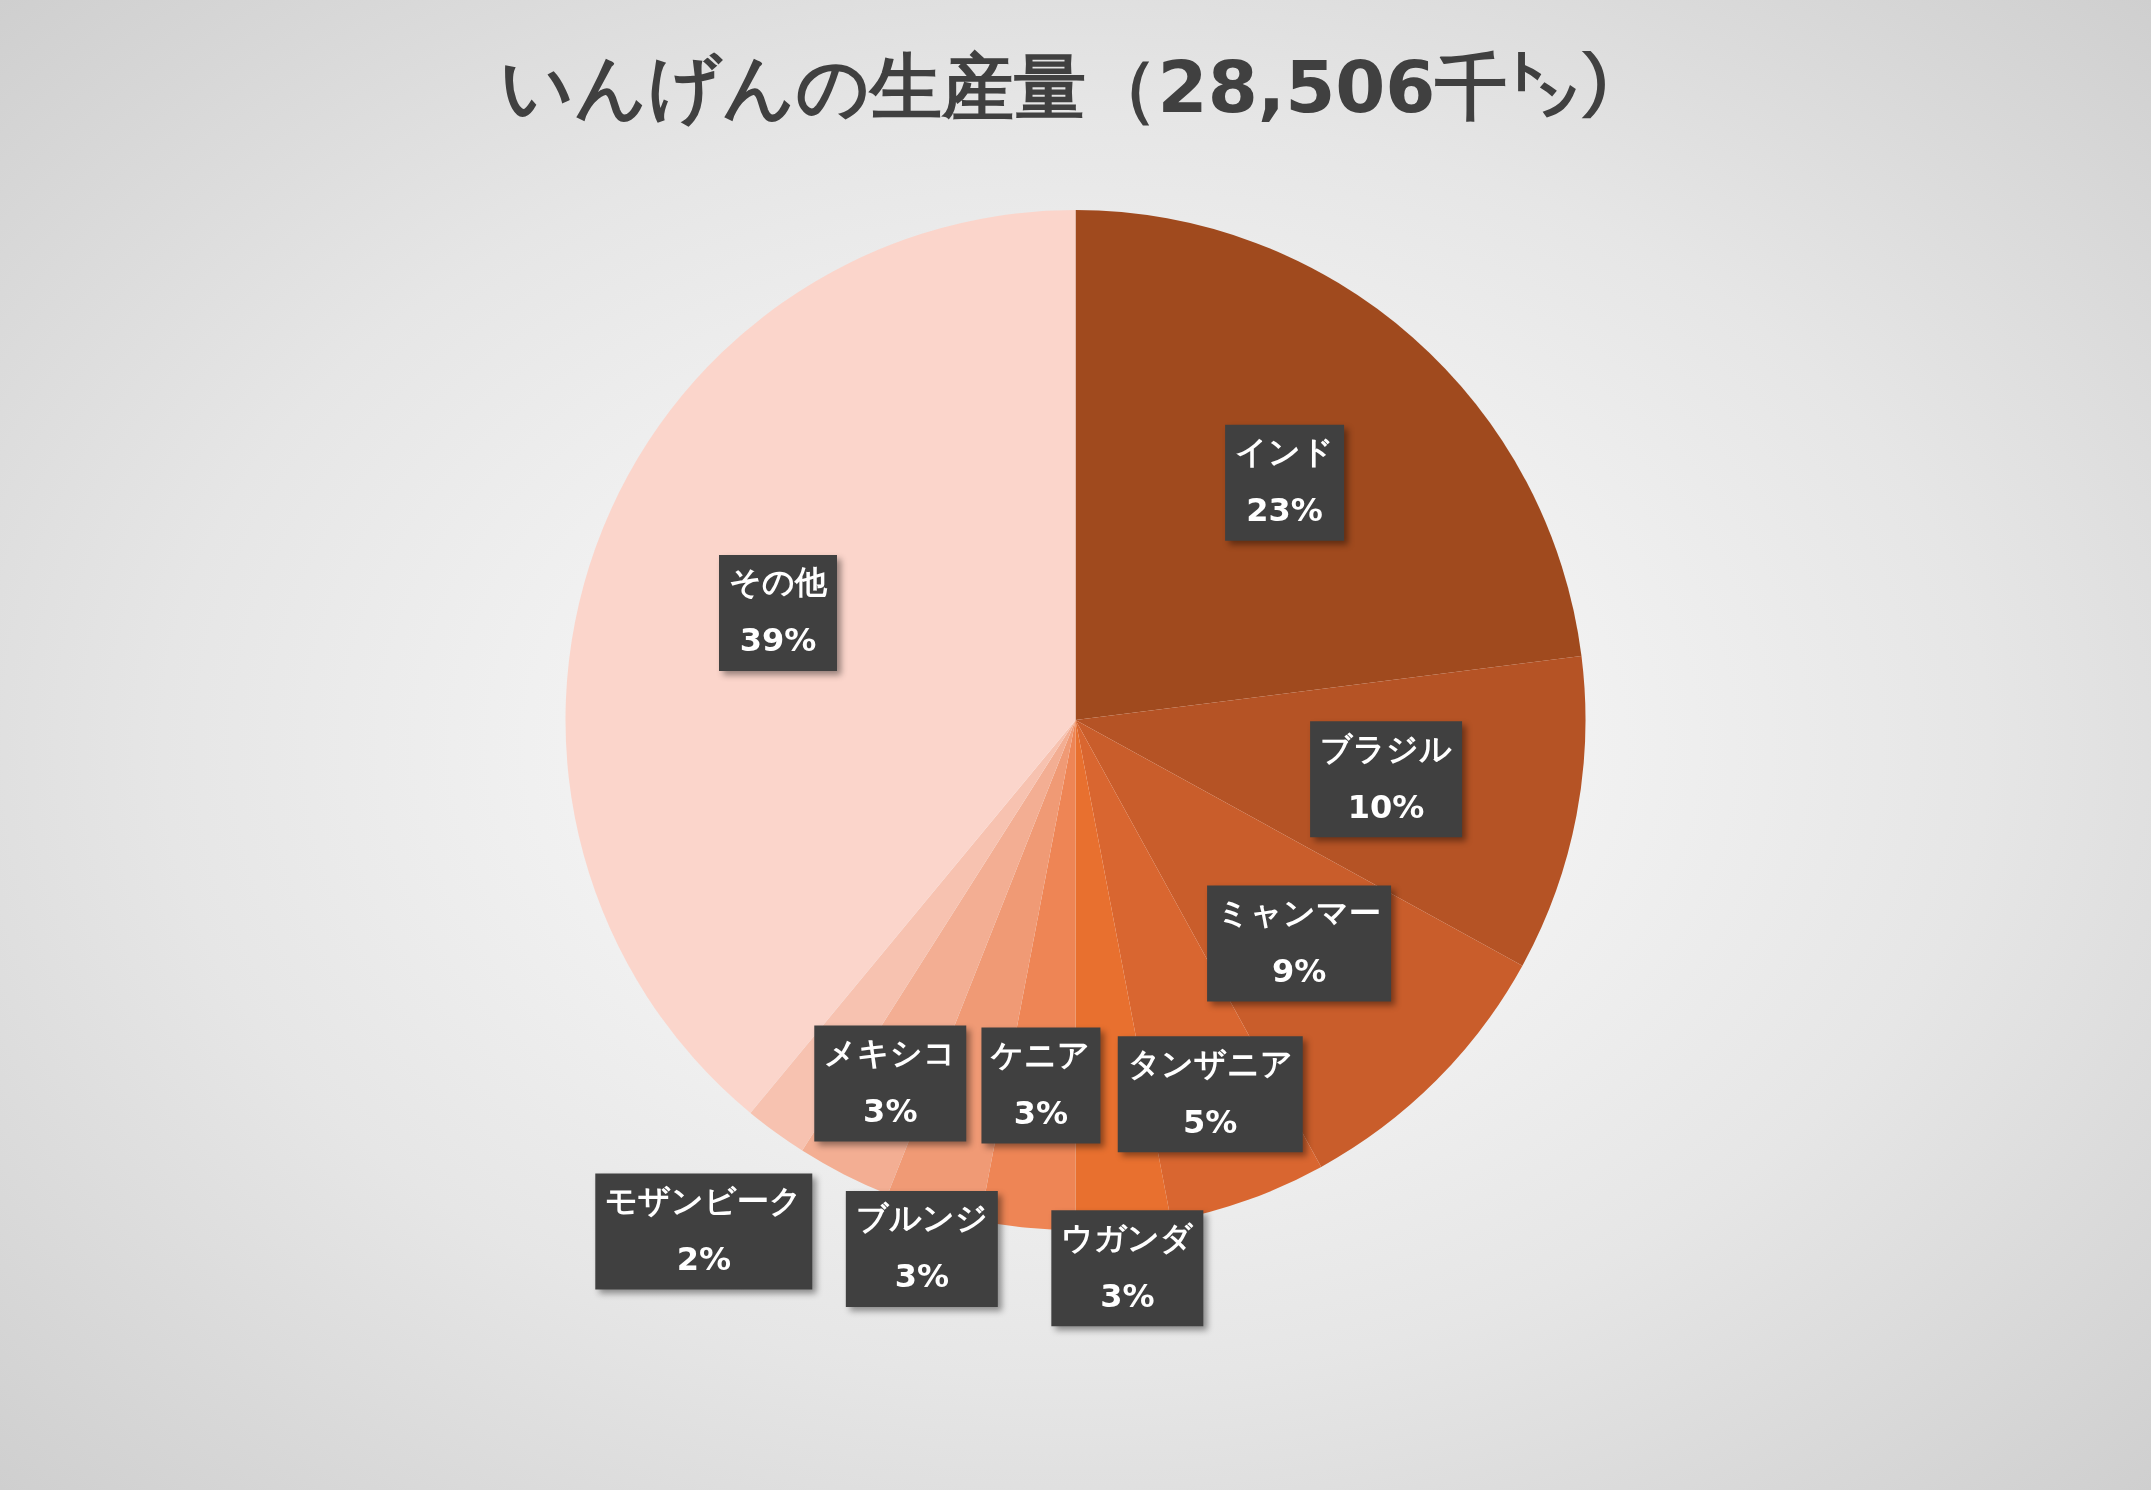 Image resolution: width=2151 pixels, height=1490 pixels. Describe the element at coordinates (921, 1218) in the screenshot. I see `slice-label: ブルンジ` at that location.